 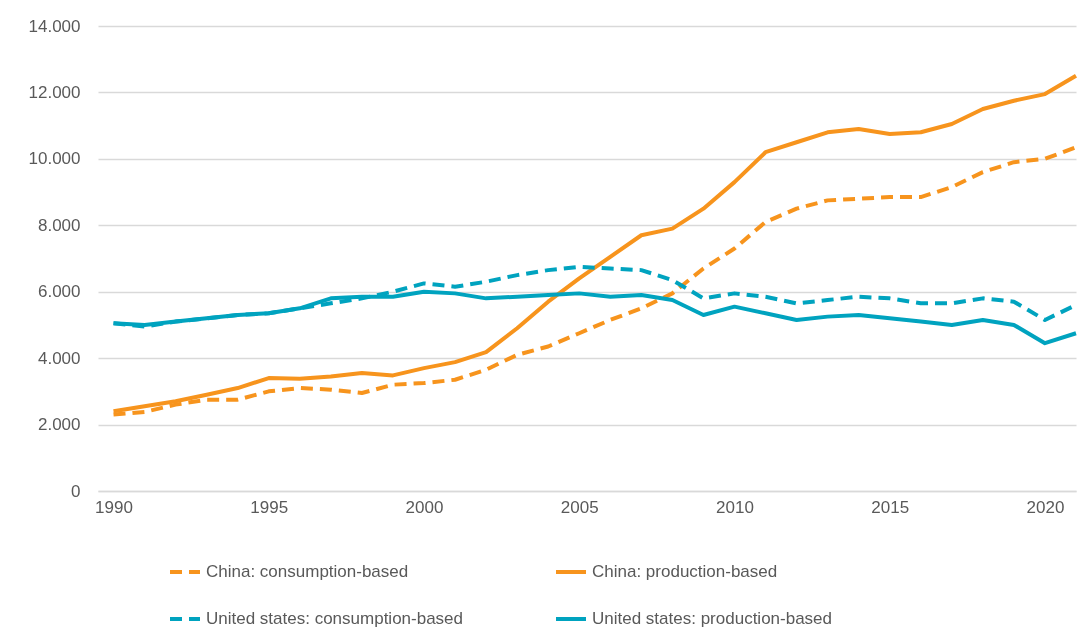 I want to click on y-tick-label: 4.000, so click(x=59, y=358).